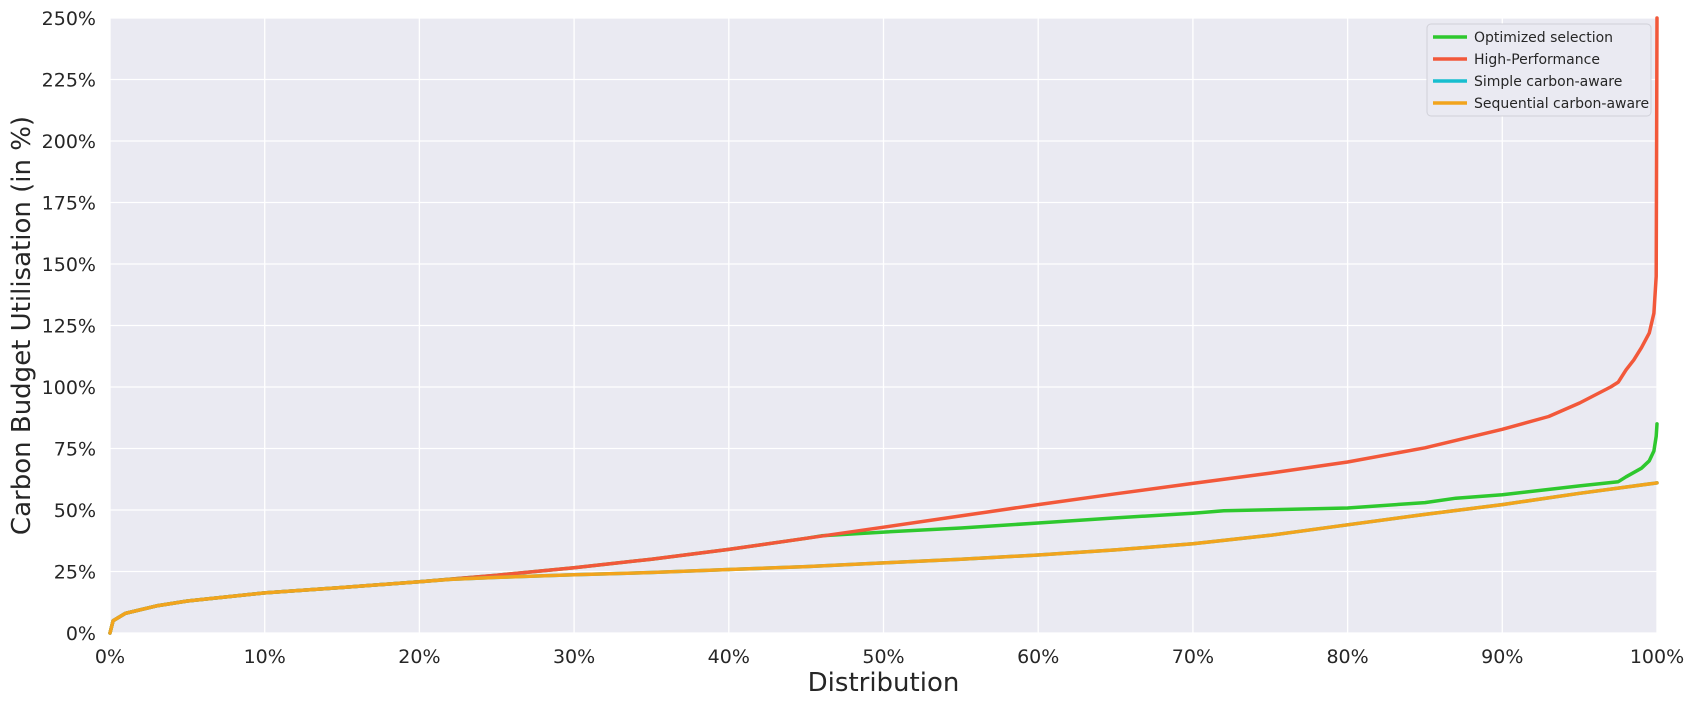 The height and width of the screenshot is (707, 1695). Describe the element at coordinates (1548, 82) in the screenshot. I see `legend-entry: Simple carbon-aware` at that location.